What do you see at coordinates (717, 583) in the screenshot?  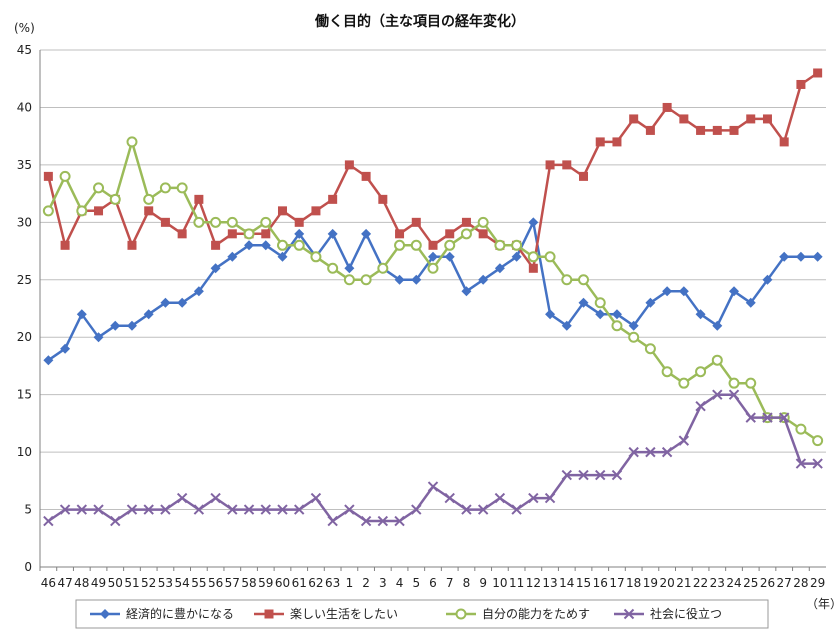 I see `x-tick-label: 23` at bounding box center [717, 583].